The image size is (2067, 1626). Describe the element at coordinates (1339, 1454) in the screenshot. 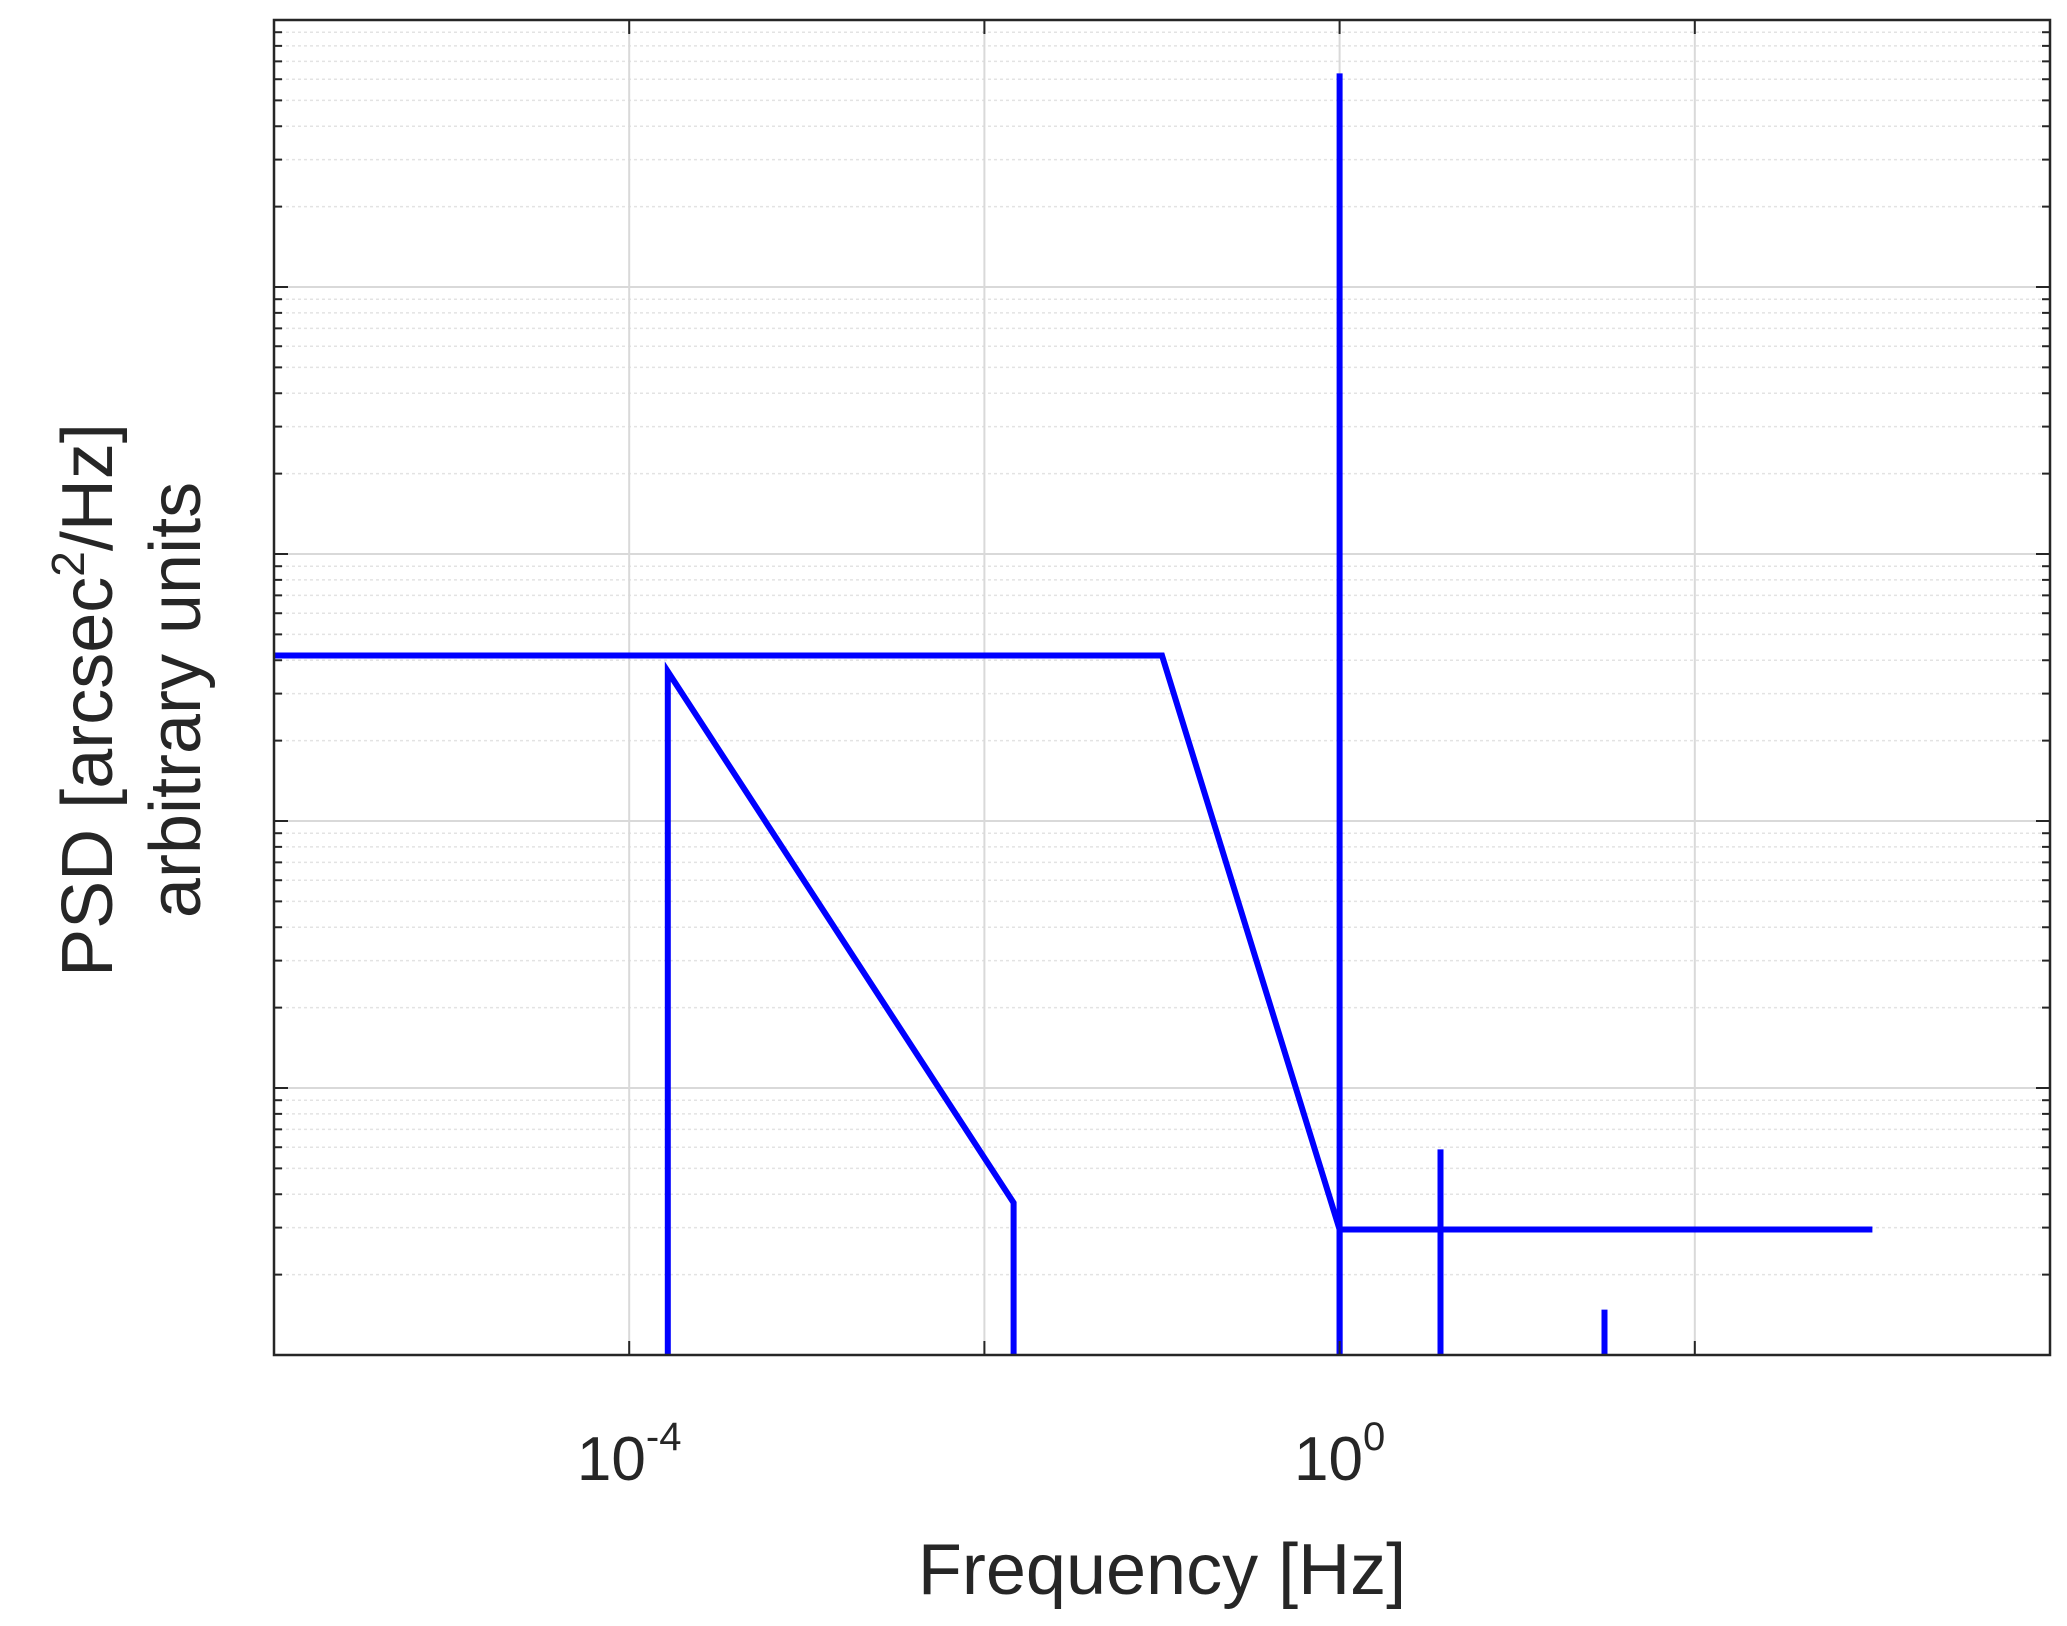

I see `x-tick-label: 10⁰` at that location.